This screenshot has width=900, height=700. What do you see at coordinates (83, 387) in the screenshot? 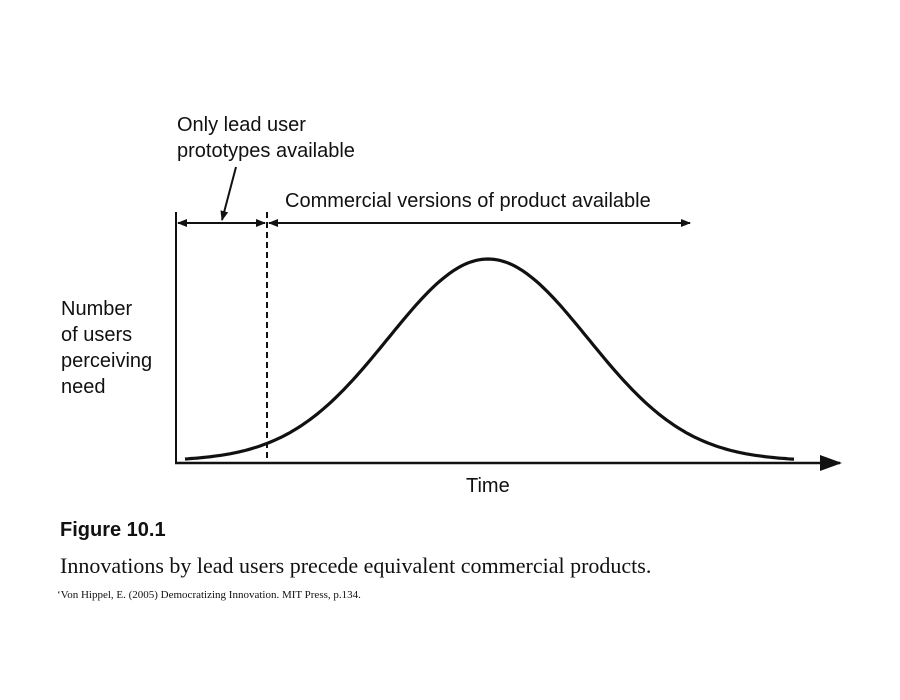
I see `y-axis-label-line4: need` at bounding box center [83, 387].